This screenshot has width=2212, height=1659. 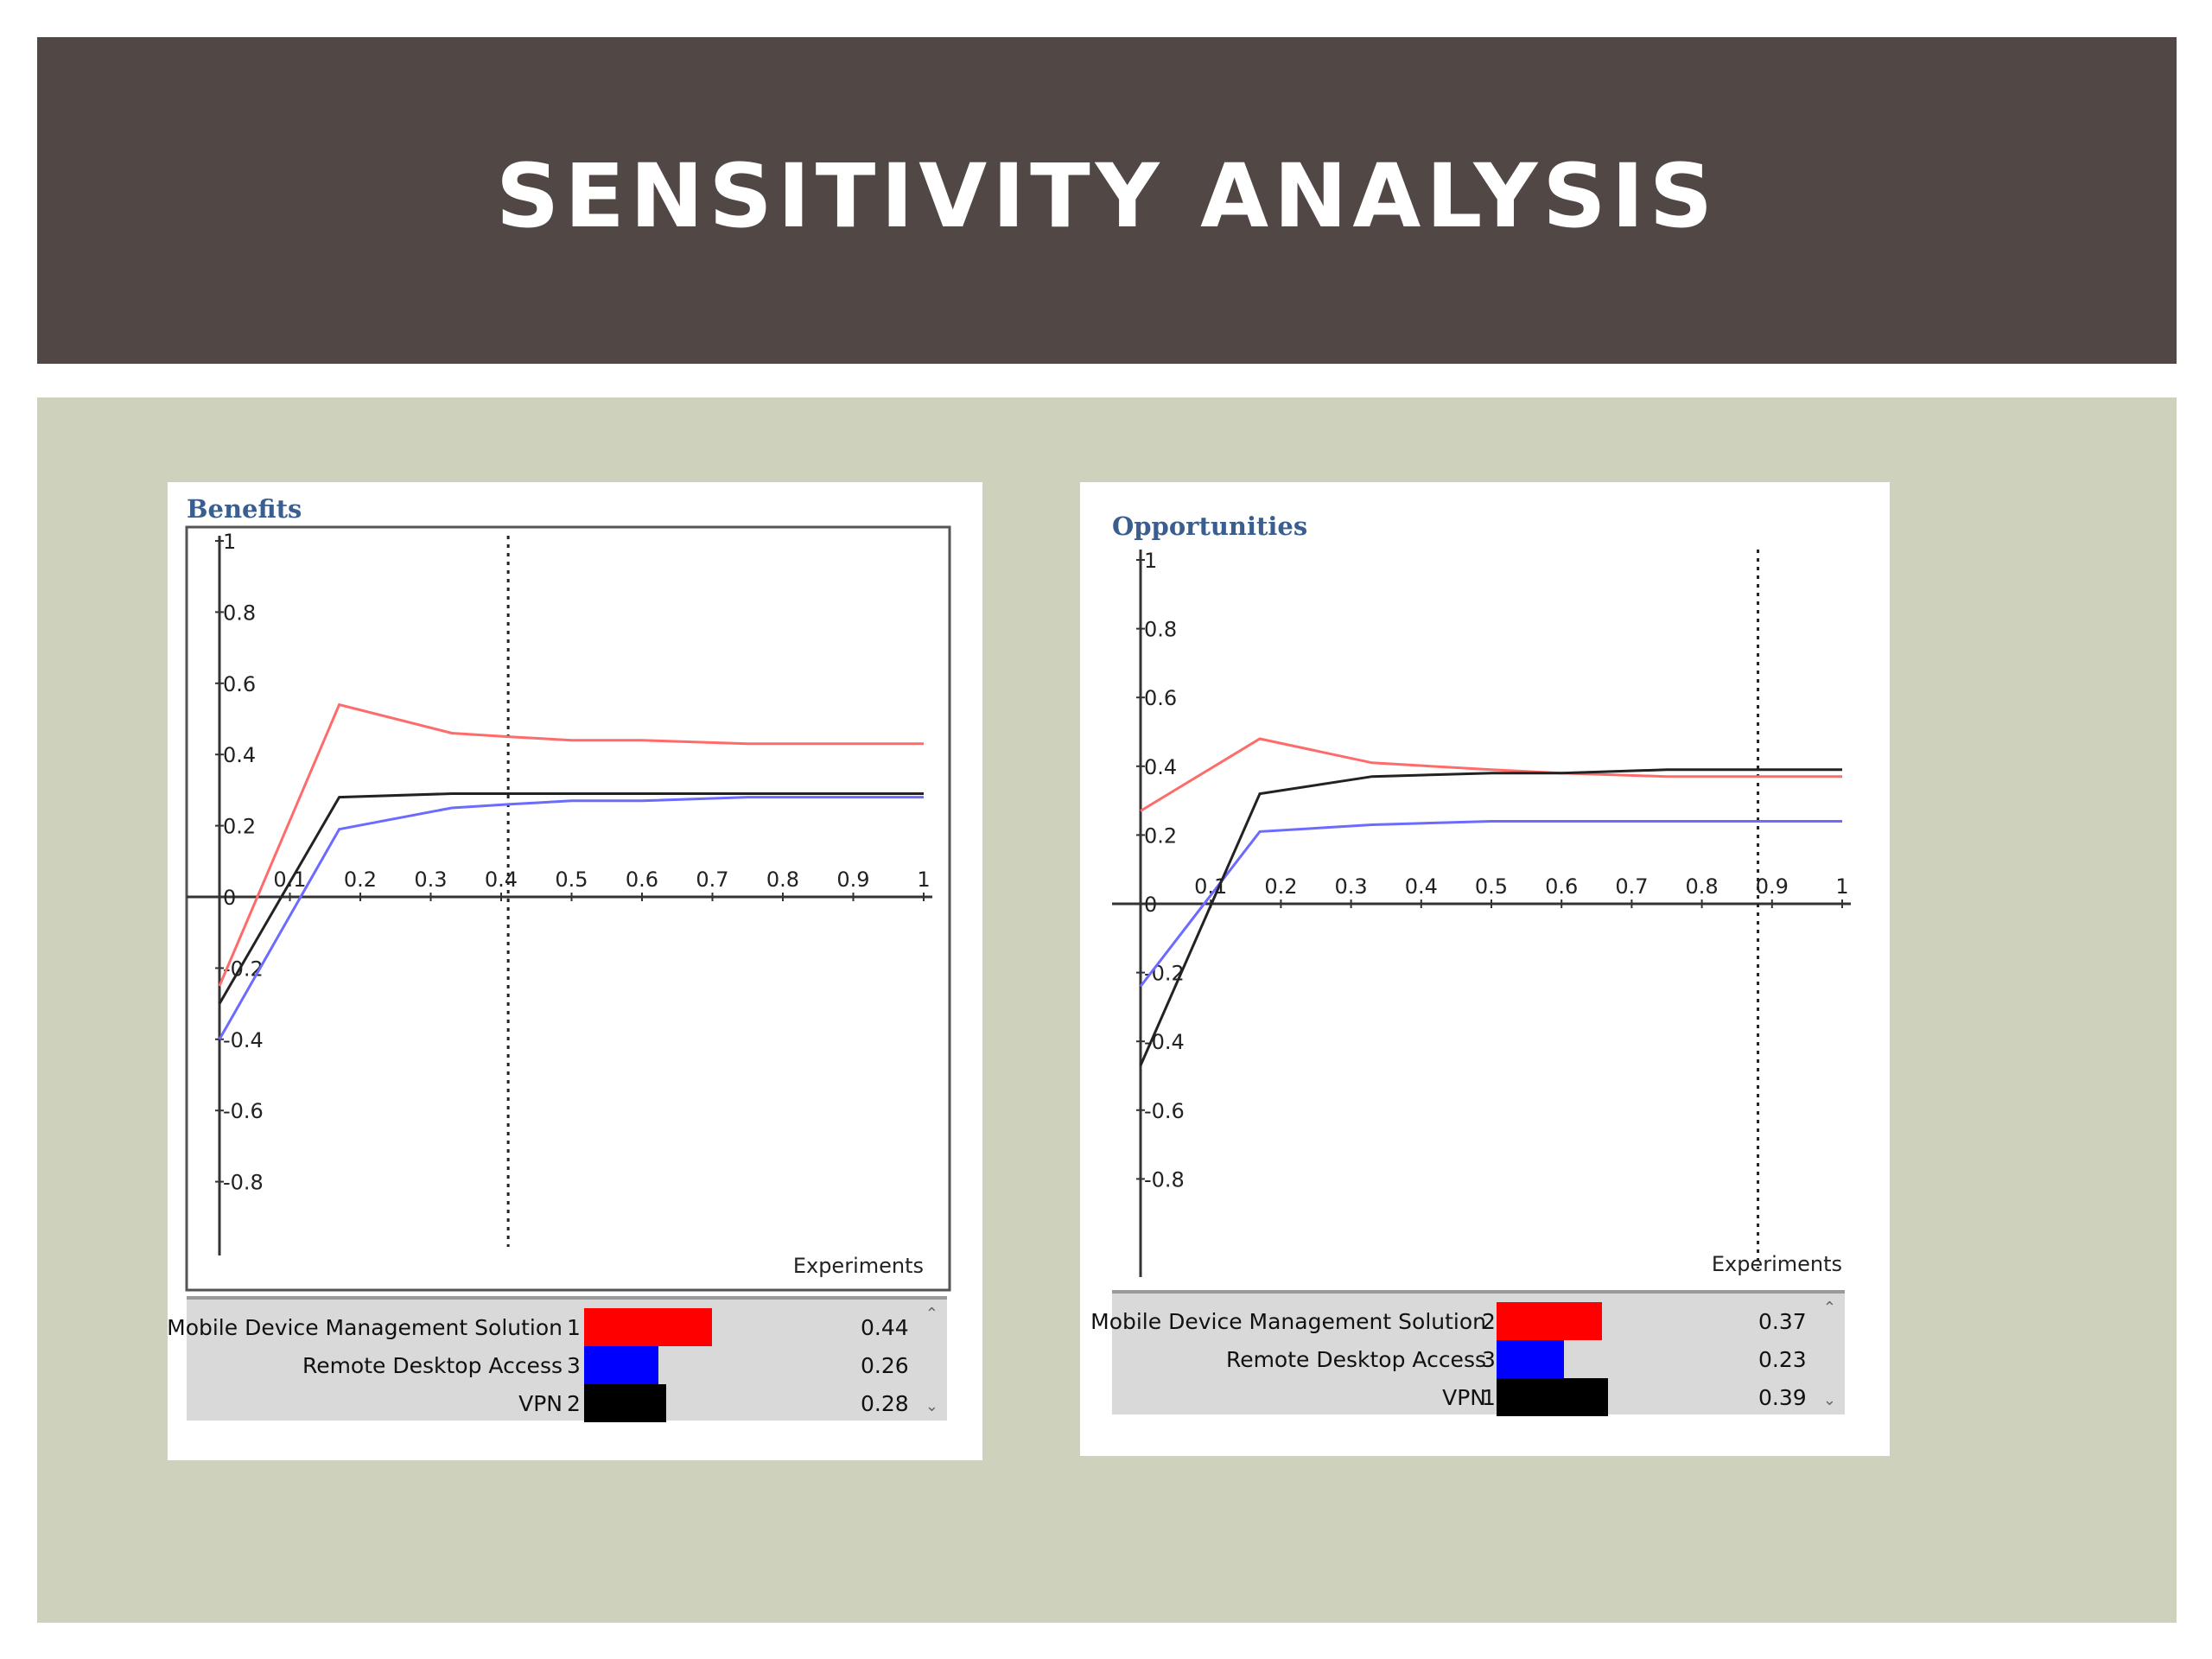 What do you see at coordinates (886, 1365) in the screenshot?
I see `legend-value: 0.26` at bounding box center [886, 1365].